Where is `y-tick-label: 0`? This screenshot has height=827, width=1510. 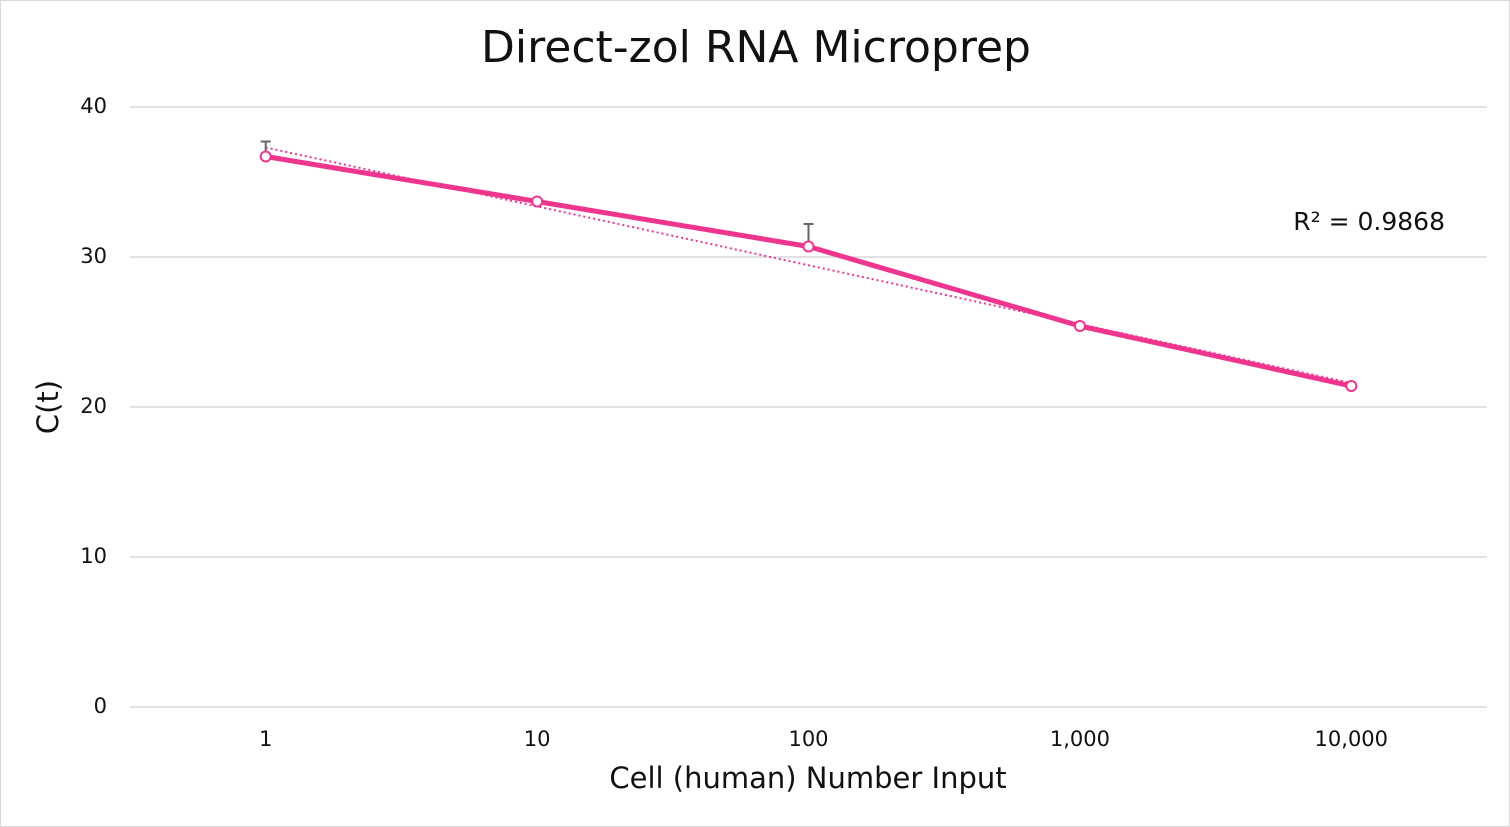 y-tick-label: 0 is located at coordinates (100, 706).